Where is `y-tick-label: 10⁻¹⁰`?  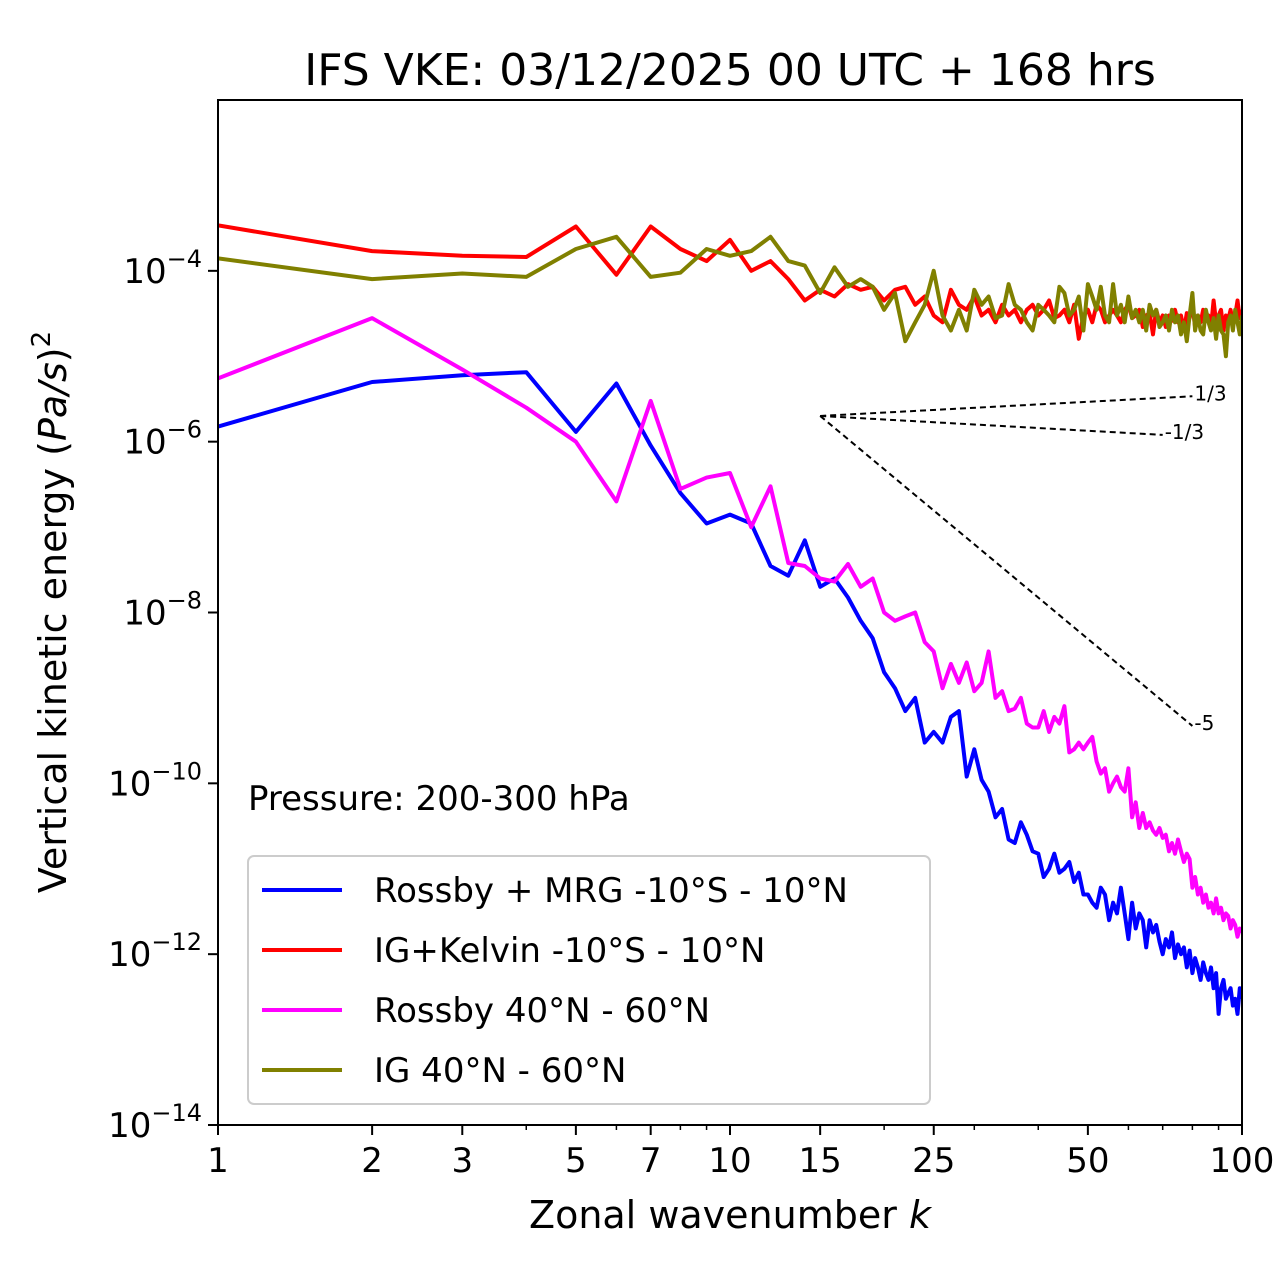
y-tick-label: 10⁻¹⁰ is located at coordinates (155, 780).